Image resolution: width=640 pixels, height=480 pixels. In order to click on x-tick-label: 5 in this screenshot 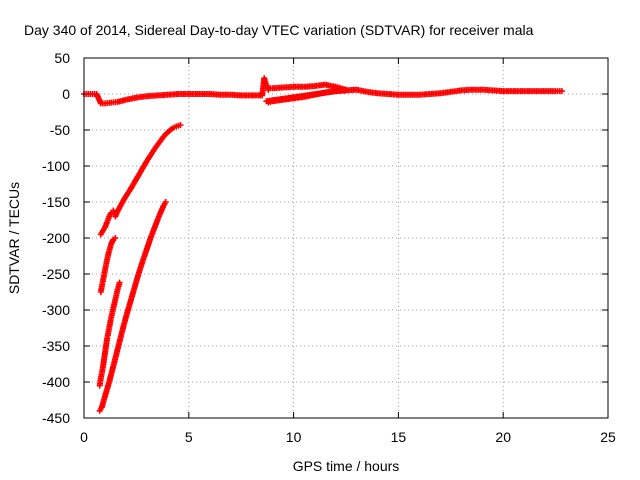, I will do `click(189, 437)`.